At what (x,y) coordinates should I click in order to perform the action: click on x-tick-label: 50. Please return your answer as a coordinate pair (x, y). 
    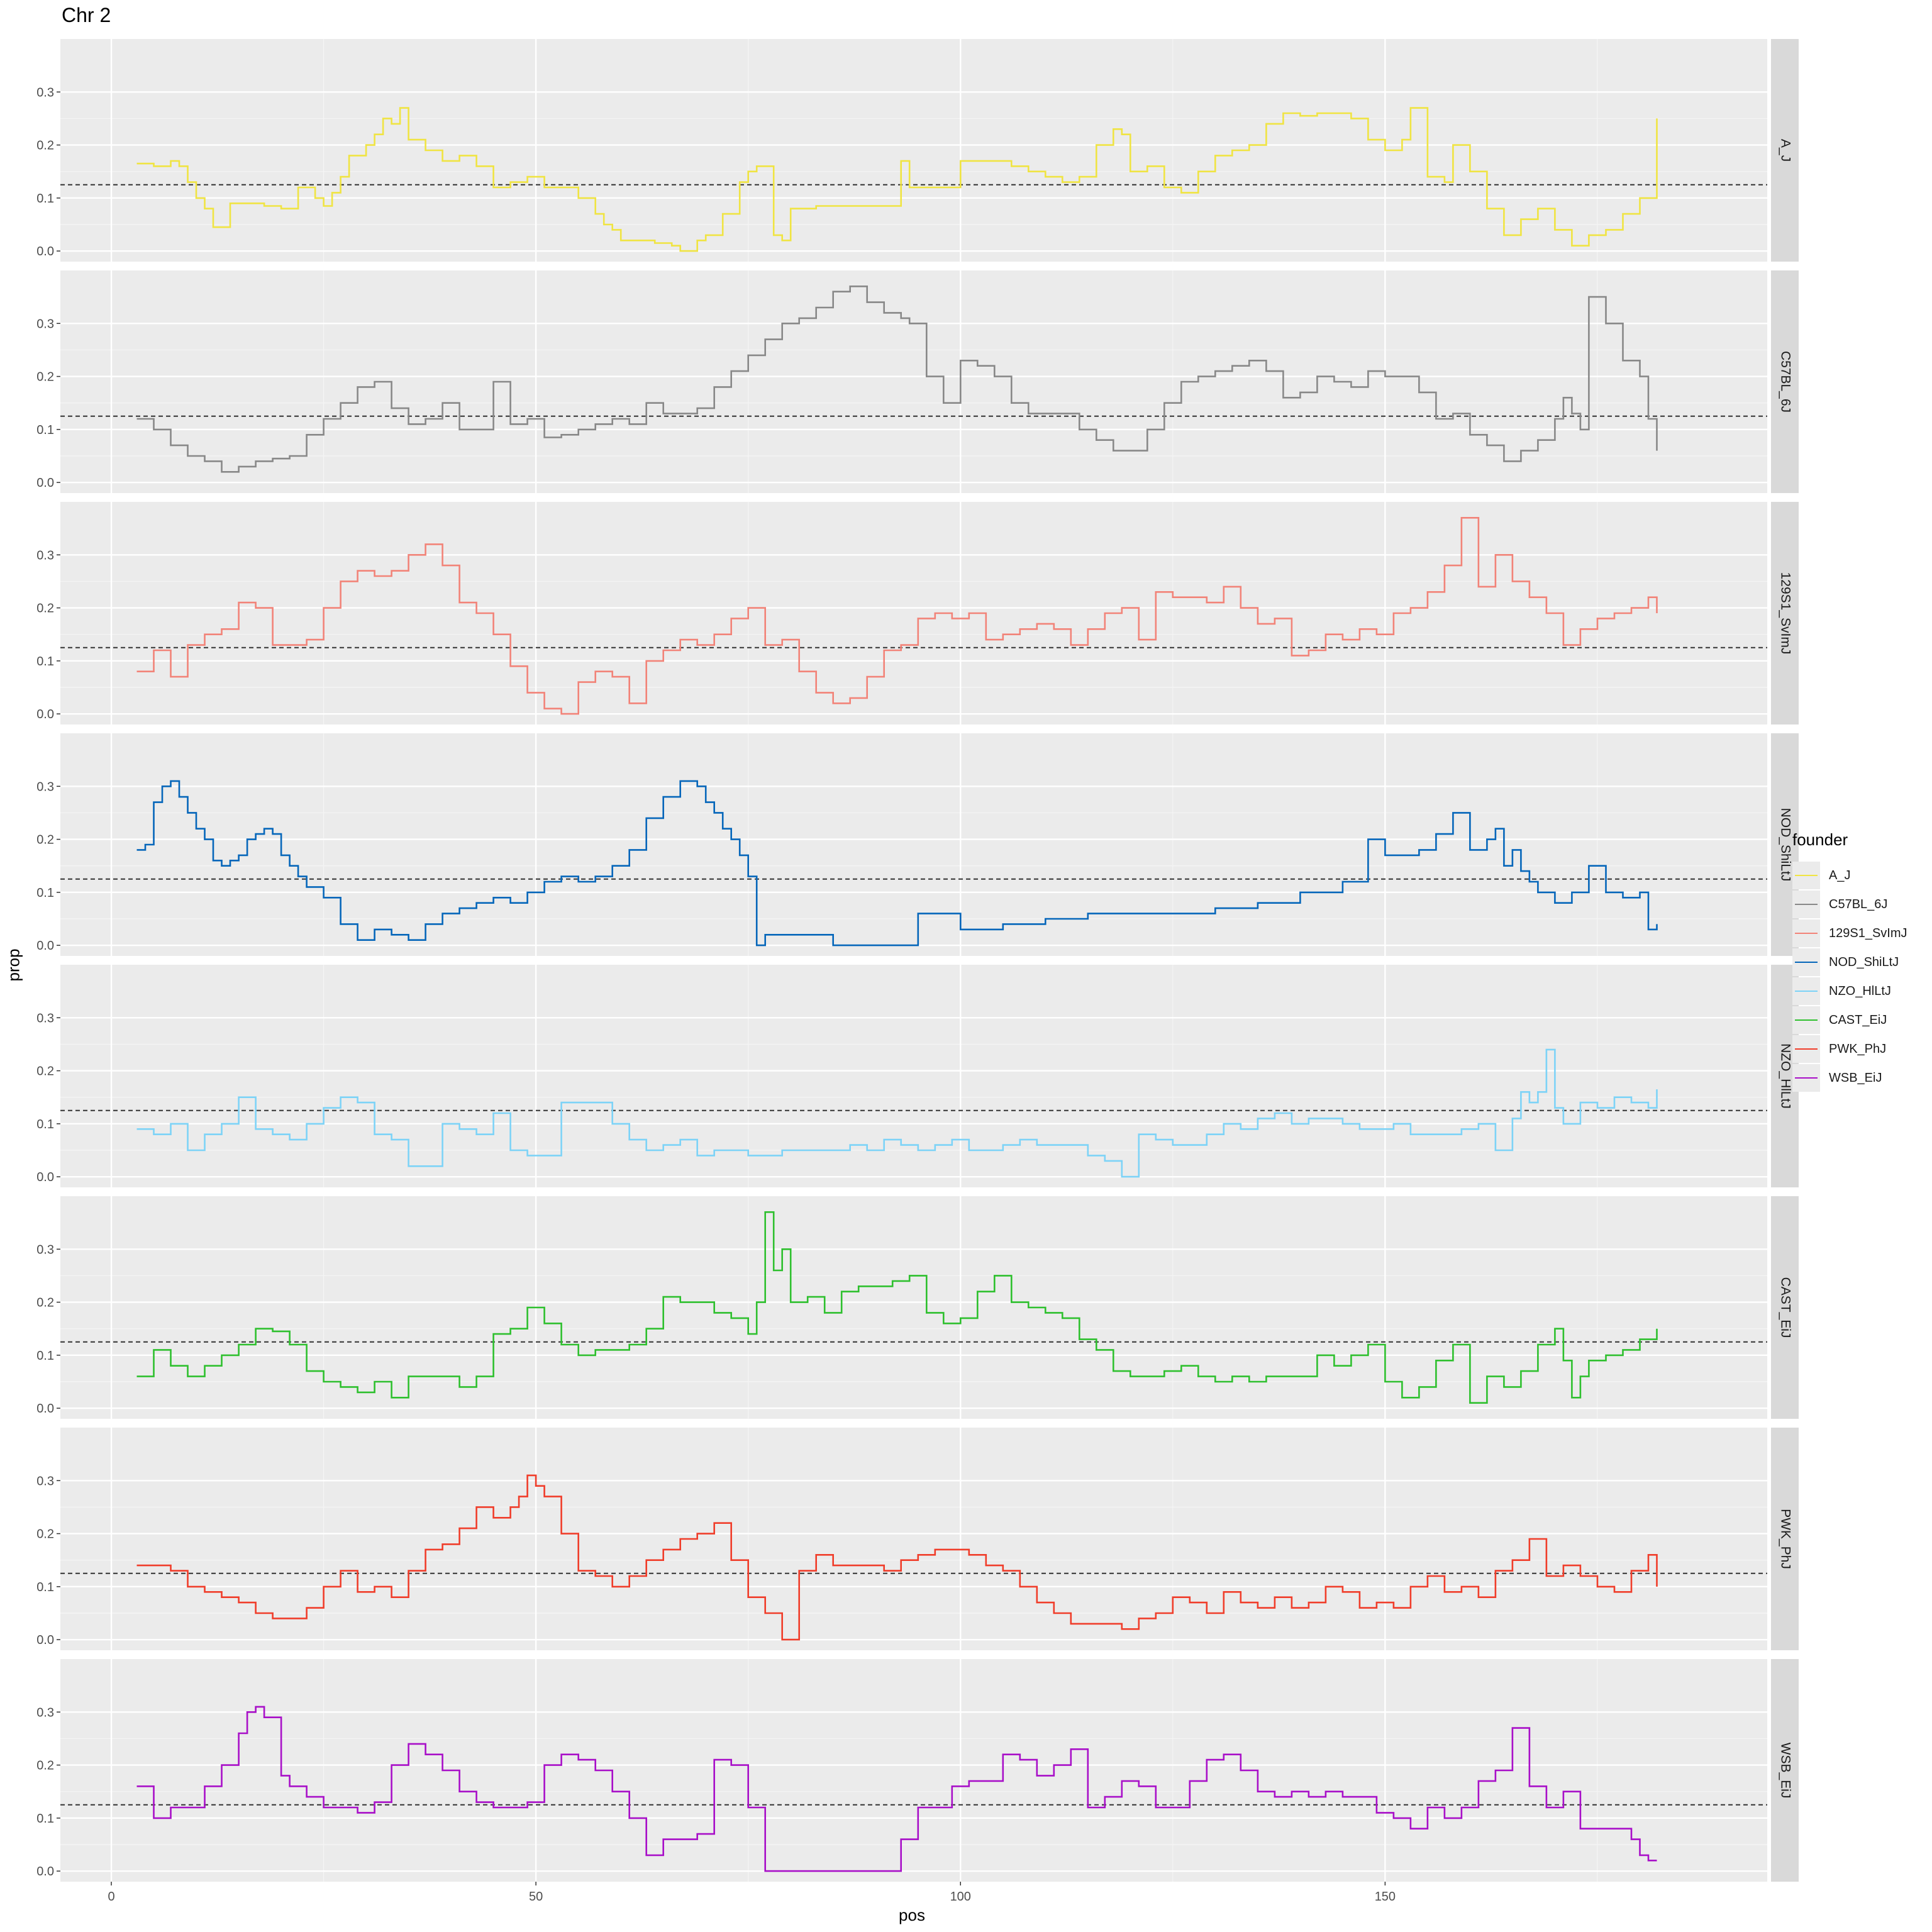
    Looking at the image, I should click on (536, 1897).